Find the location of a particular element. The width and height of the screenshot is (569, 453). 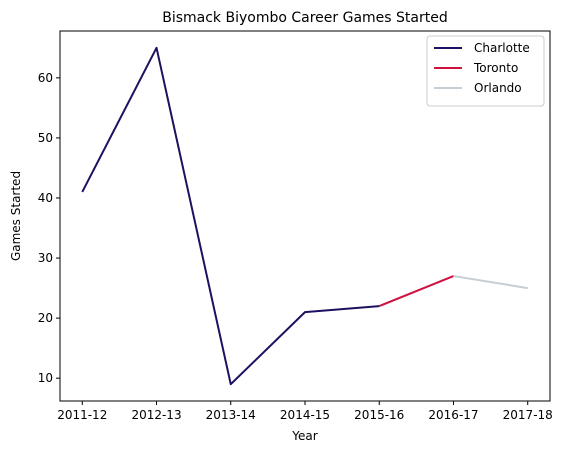

x-tick-label: 2016-17 is located at coordinates (453, 415).